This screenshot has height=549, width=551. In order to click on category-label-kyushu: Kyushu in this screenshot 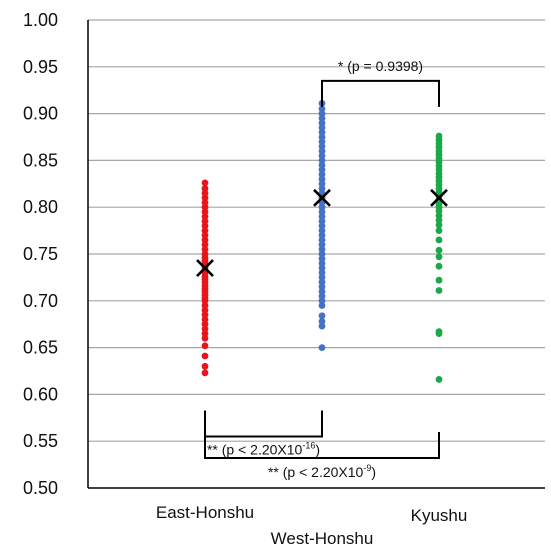, I will do `click(439, 515)`.